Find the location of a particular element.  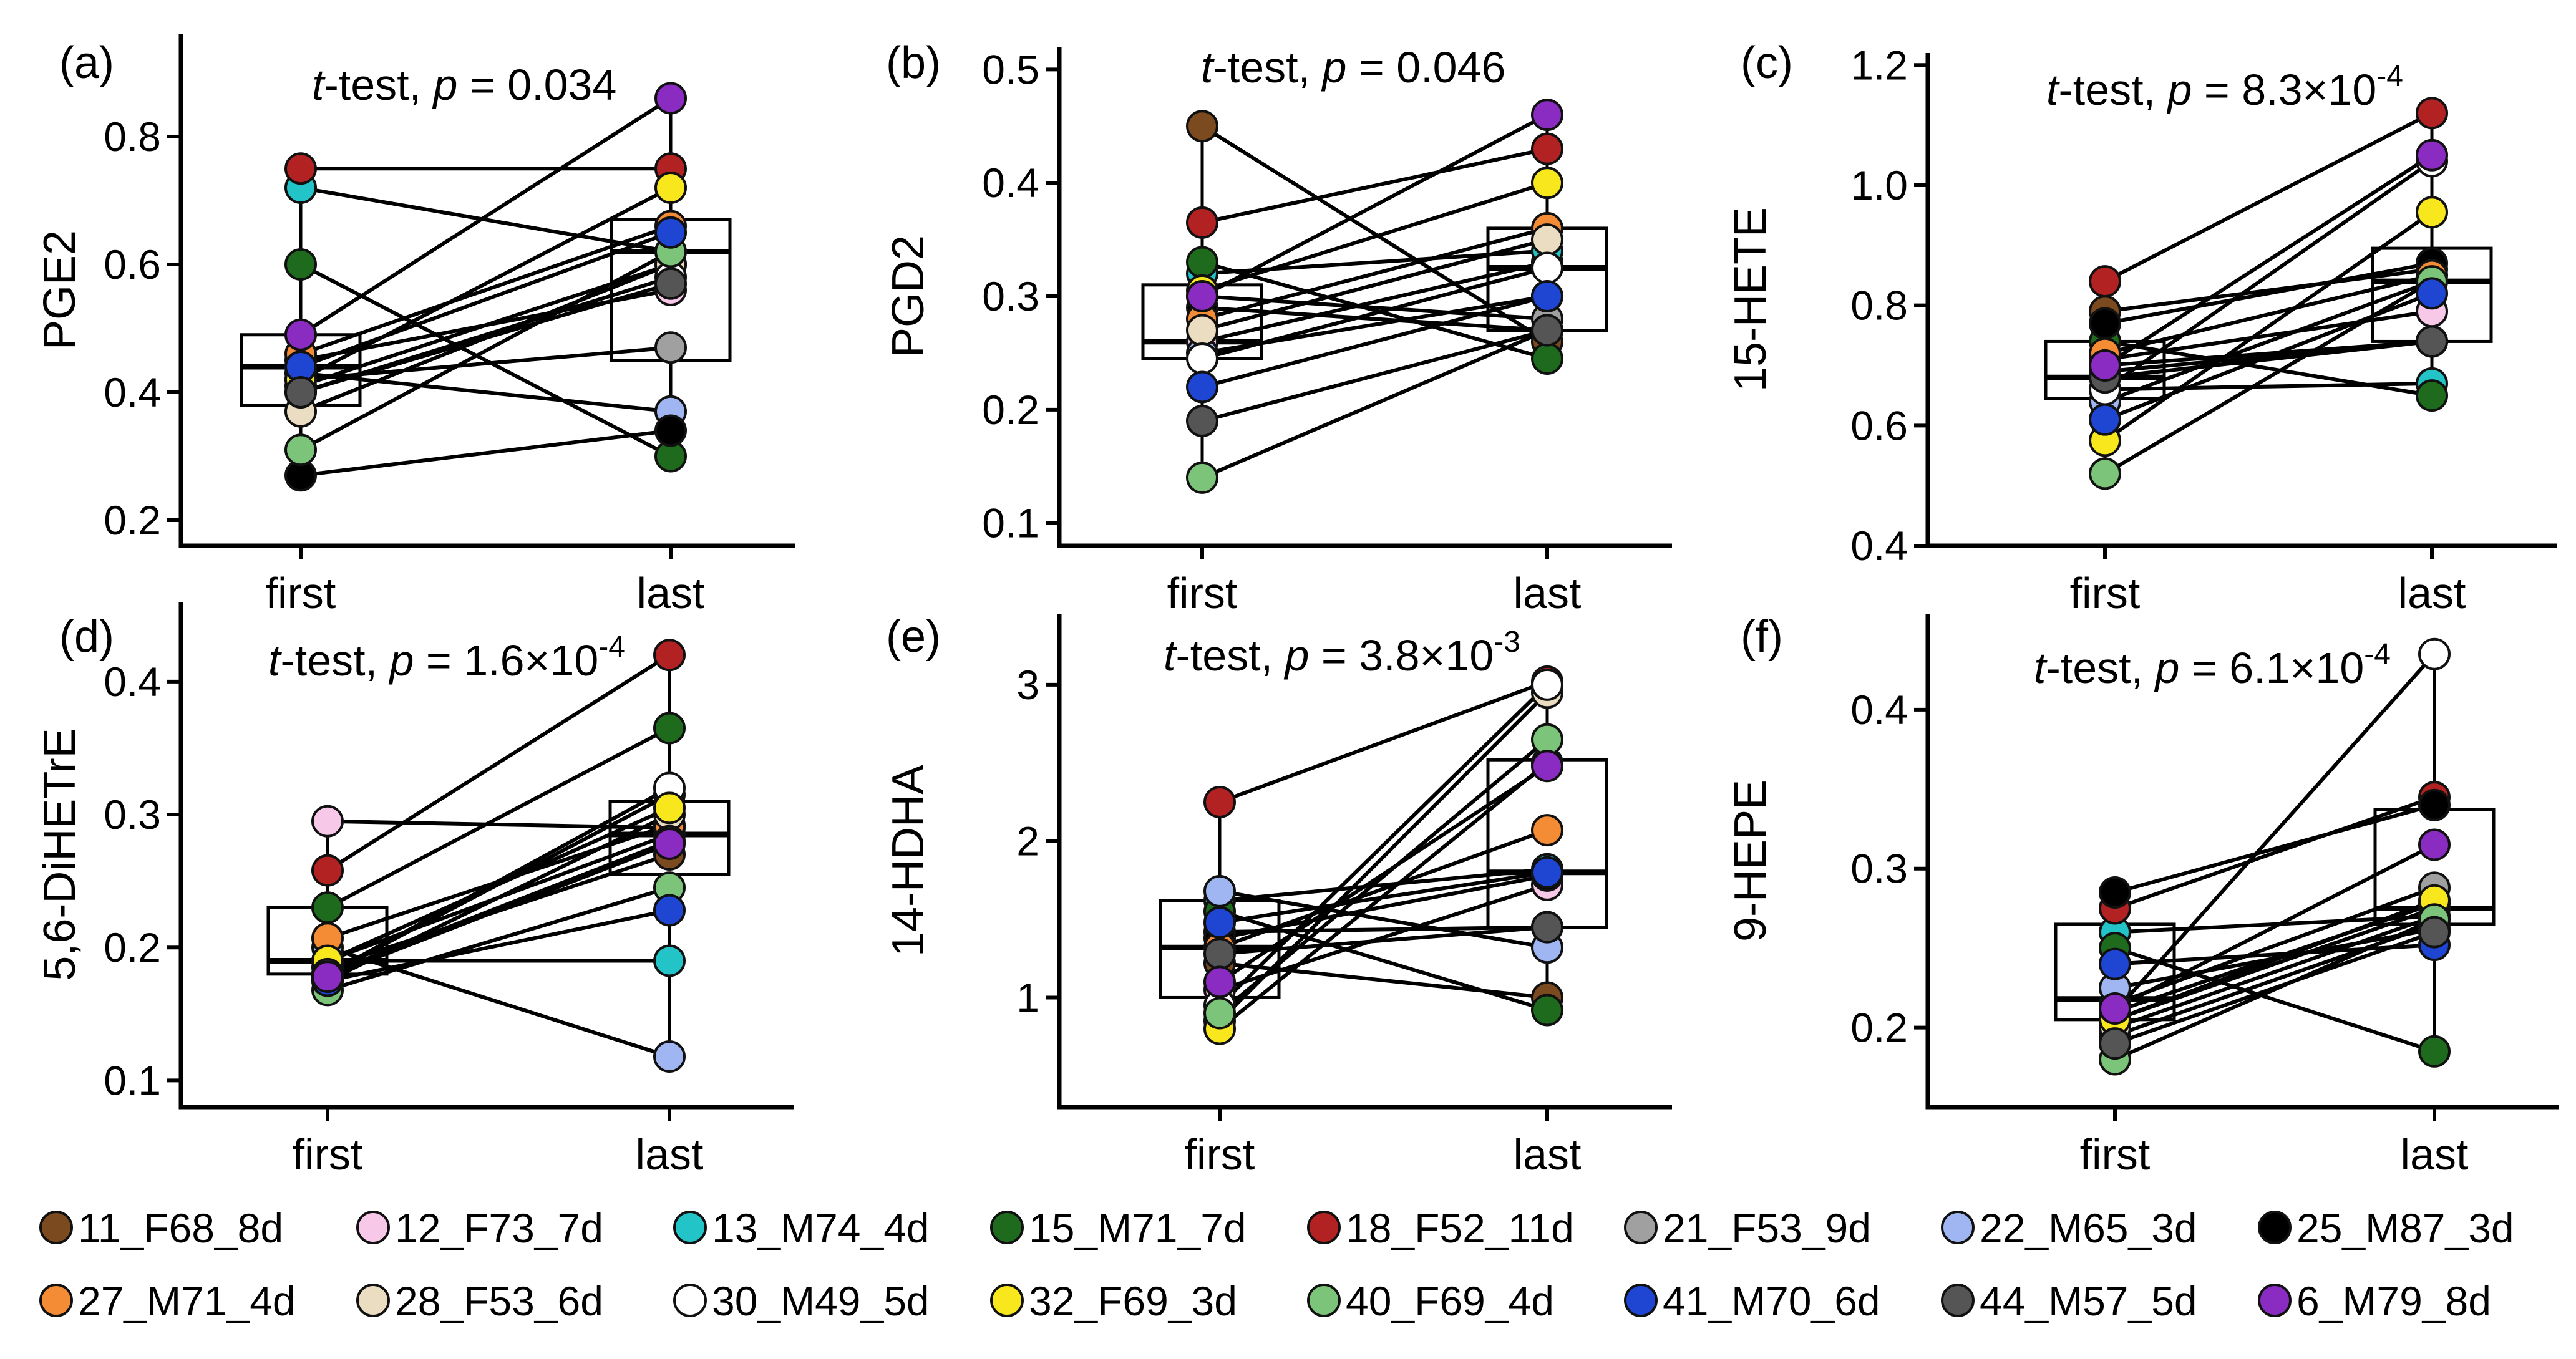

legend-label: 18_F52_11d is located at coordinates (1460, 1228).